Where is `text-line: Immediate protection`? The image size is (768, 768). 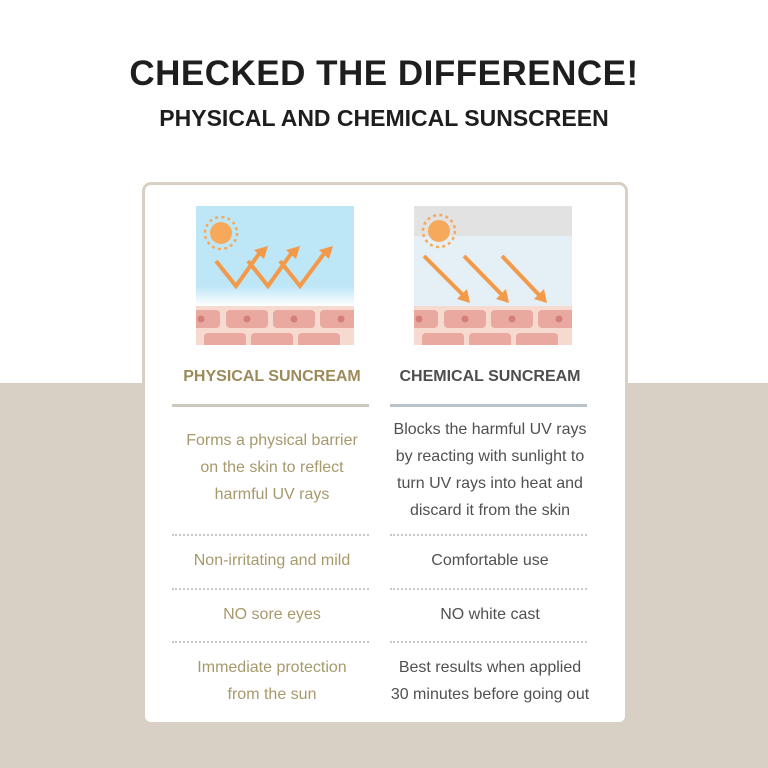
text-line: Immediate protection is located at coordinates (272, 667).